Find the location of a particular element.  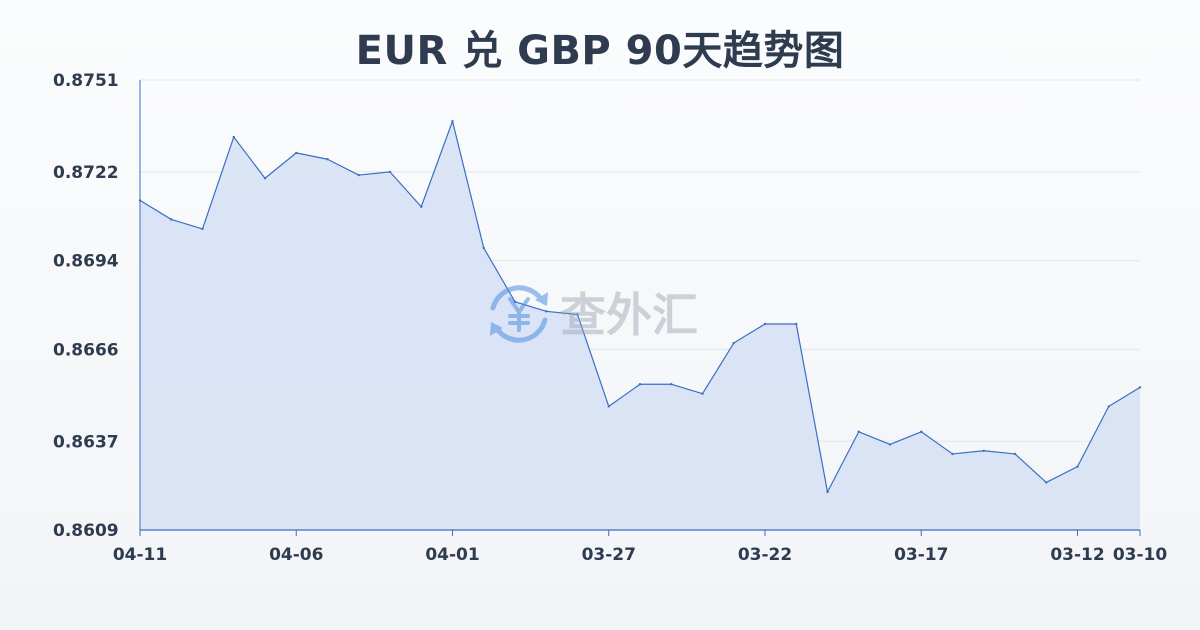

x-tick-label: 03-27 is located at coordinates (609, 555).